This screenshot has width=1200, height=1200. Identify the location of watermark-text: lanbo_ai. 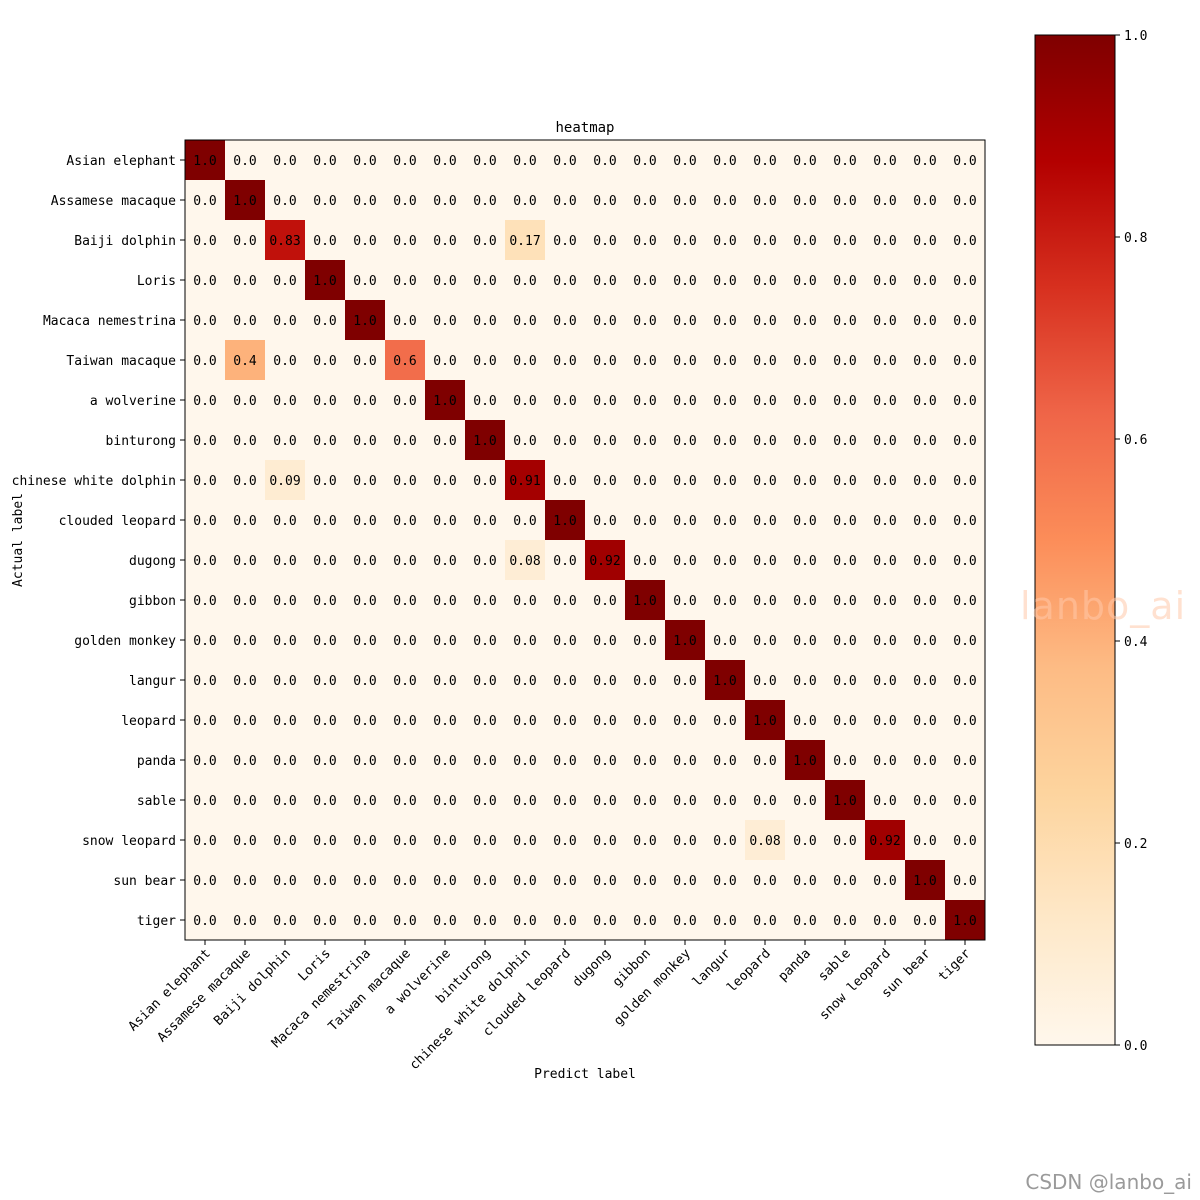
(1103, 606).